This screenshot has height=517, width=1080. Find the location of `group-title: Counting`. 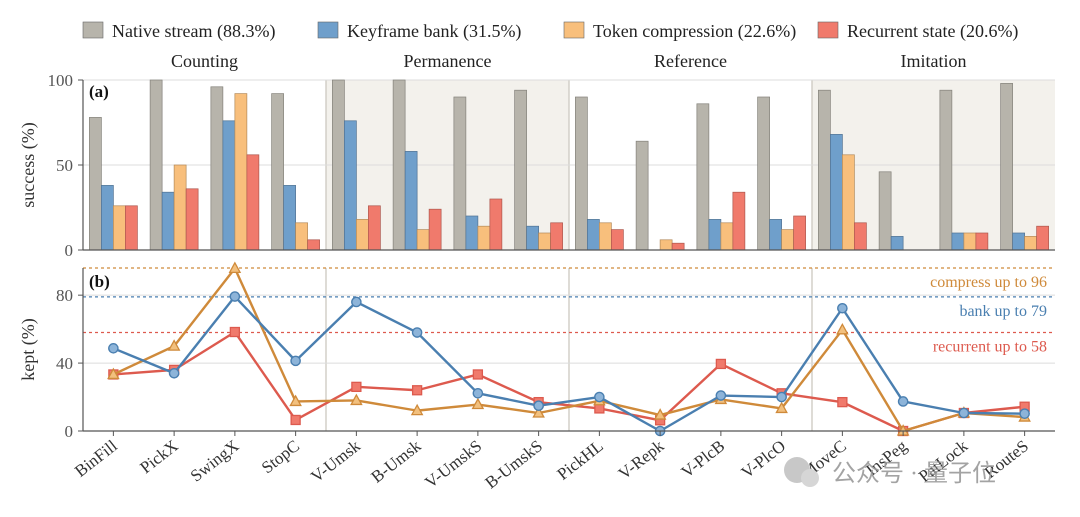

group-title: Counting is located at coordinates (204, 61).